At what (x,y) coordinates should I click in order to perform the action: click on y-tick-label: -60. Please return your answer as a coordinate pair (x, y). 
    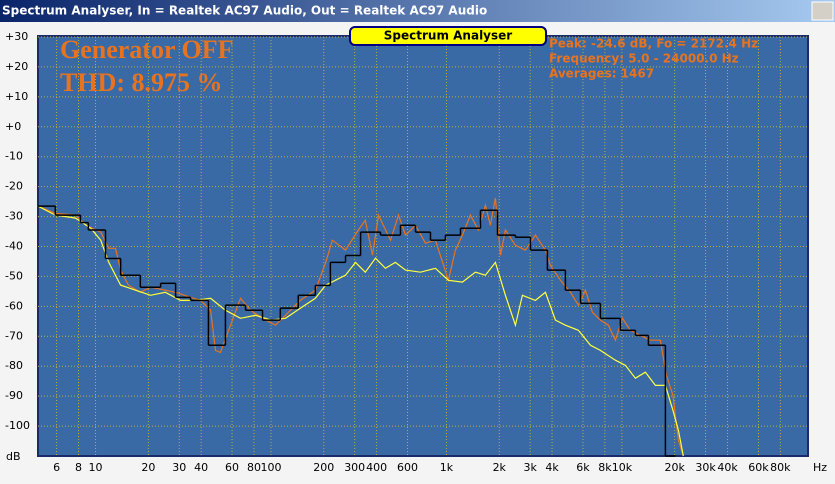
    Looking at the image, I should click on (14, 305).